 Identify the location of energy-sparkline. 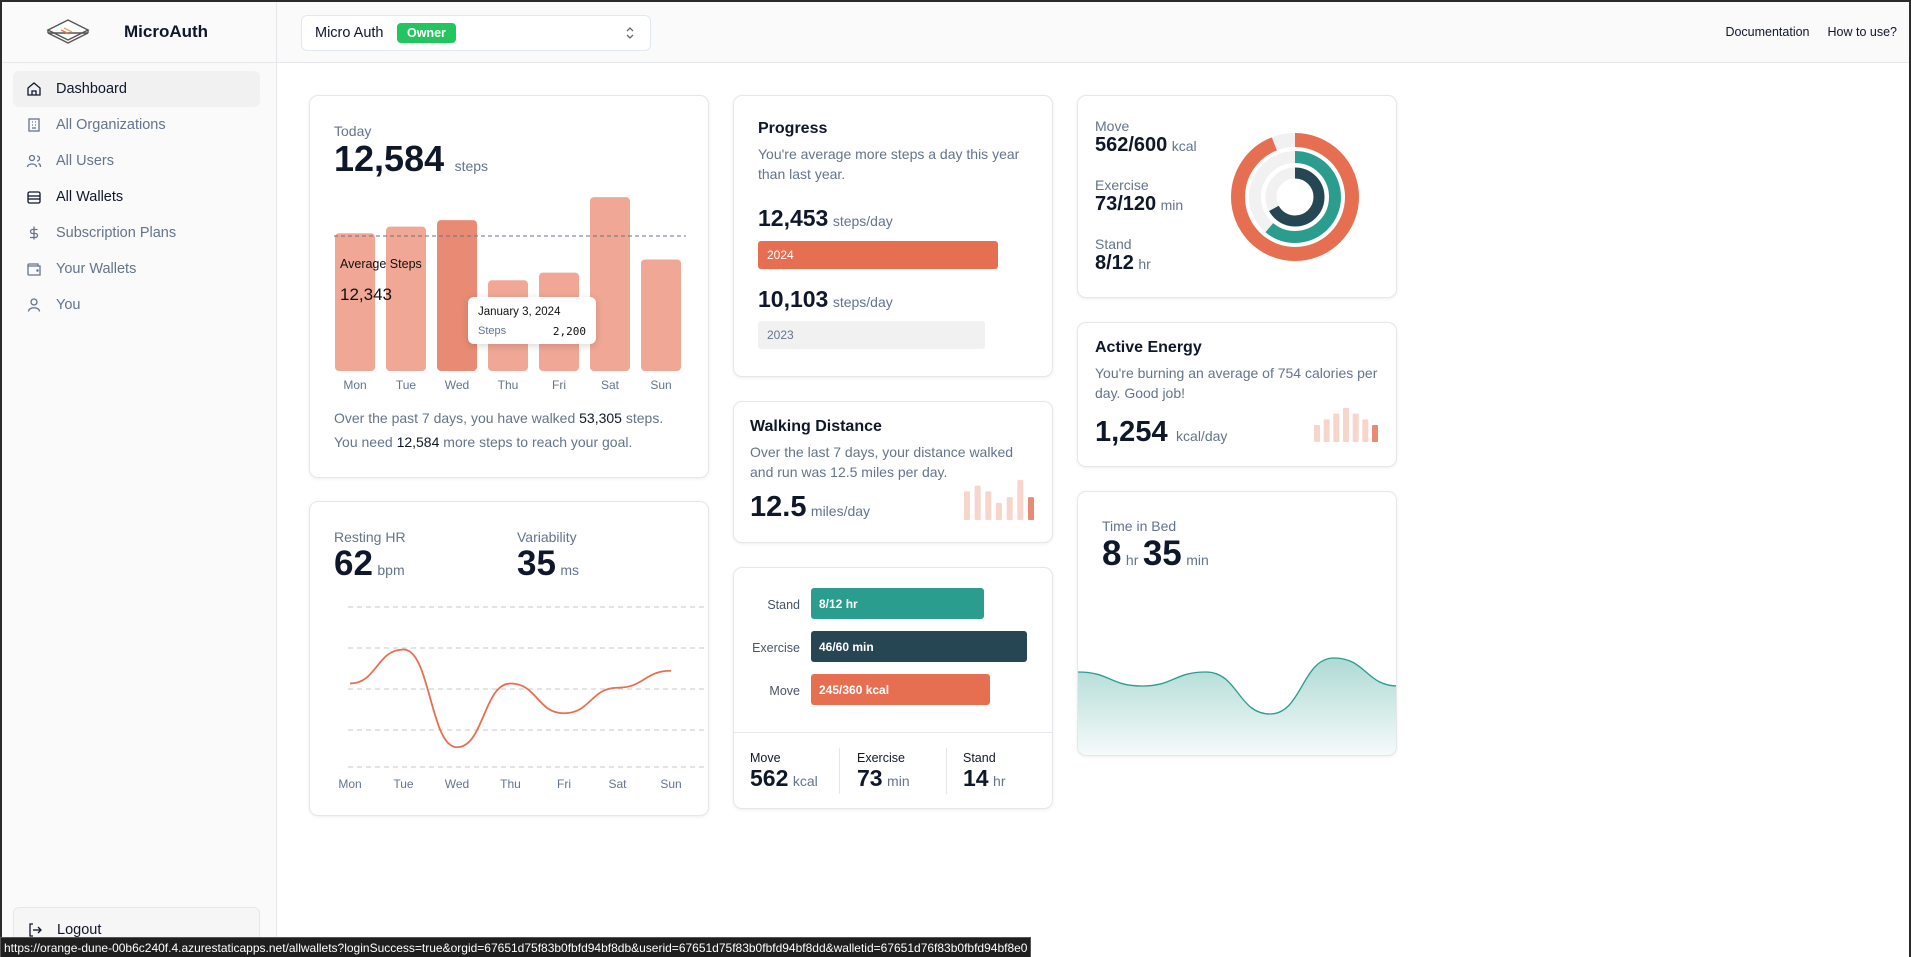
(1346, 425).